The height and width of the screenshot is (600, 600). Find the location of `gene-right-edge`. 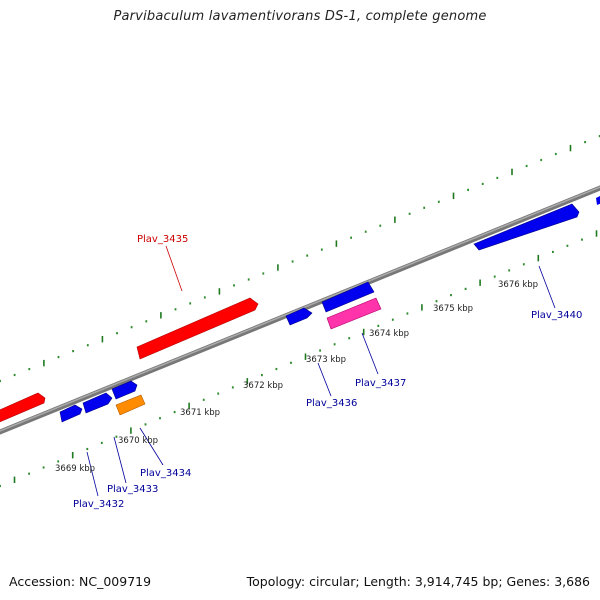

gene-right-edge is located at coordinates (598, 200).